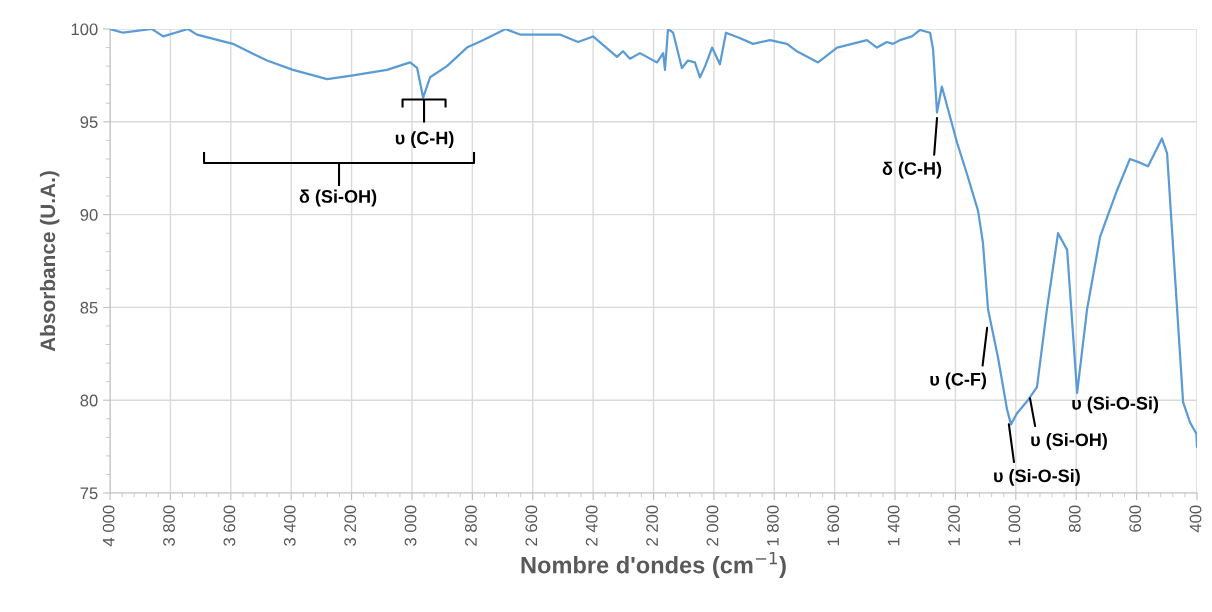 The width and height of the screenshot is (1212, 612). Describe the element at coordinates (772, 525) in the screenshot. I see `x-tick-label: 1 800` at that location.